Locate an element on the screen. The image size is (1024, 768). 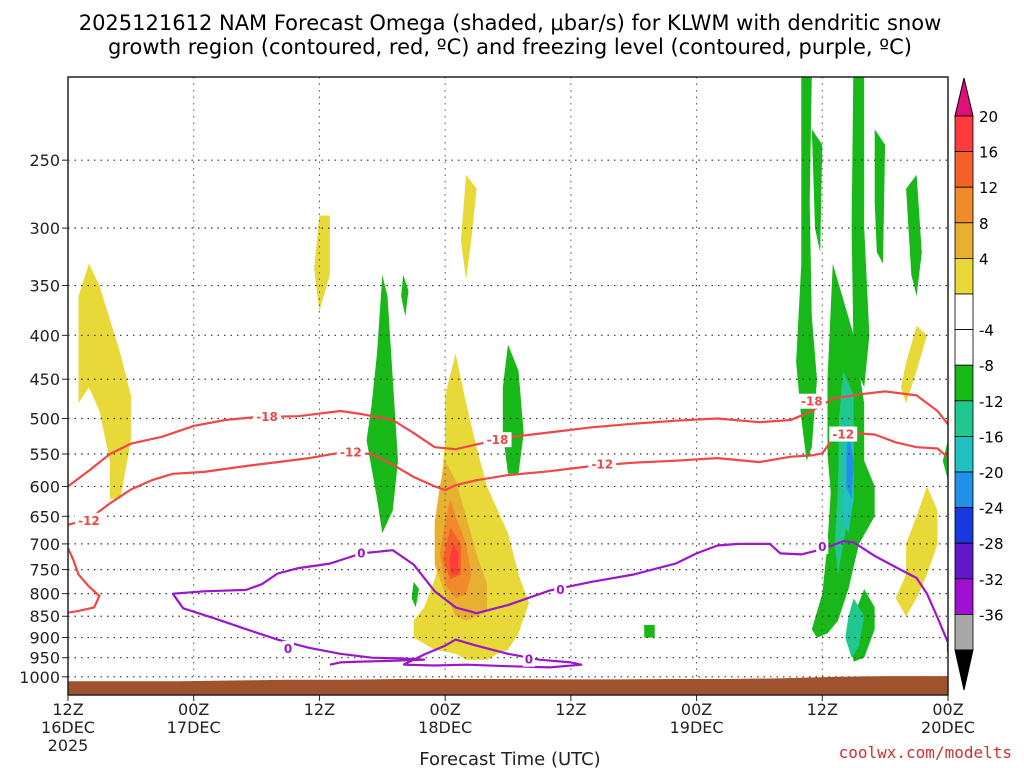
contour-label-minus12-0: -12 is located at coordinates (89, 521).